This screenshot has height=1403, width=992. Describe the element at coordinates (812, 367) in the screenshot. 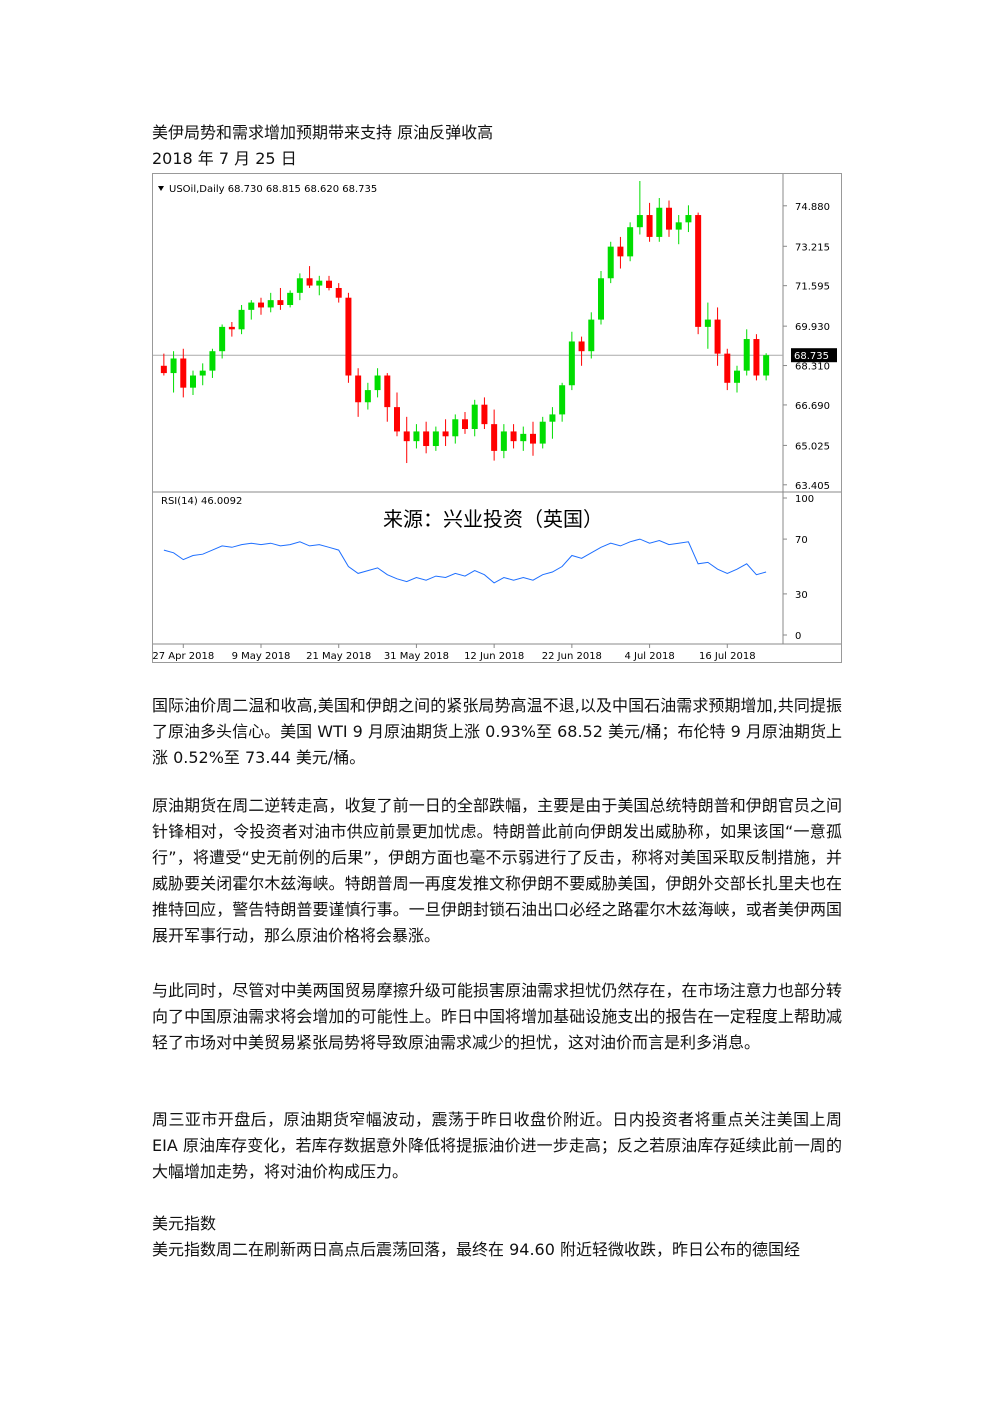

I see `y-tick-label: 68.310` at that location.